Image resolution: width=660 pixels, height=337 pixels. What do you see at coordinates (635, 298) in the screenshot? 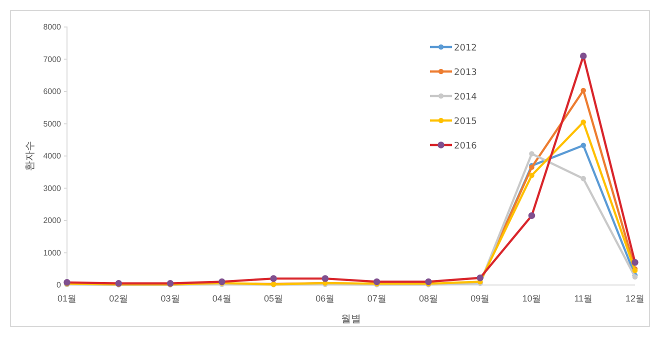
I see `x-tick-label: 12월` at bounding box center [635, 298].